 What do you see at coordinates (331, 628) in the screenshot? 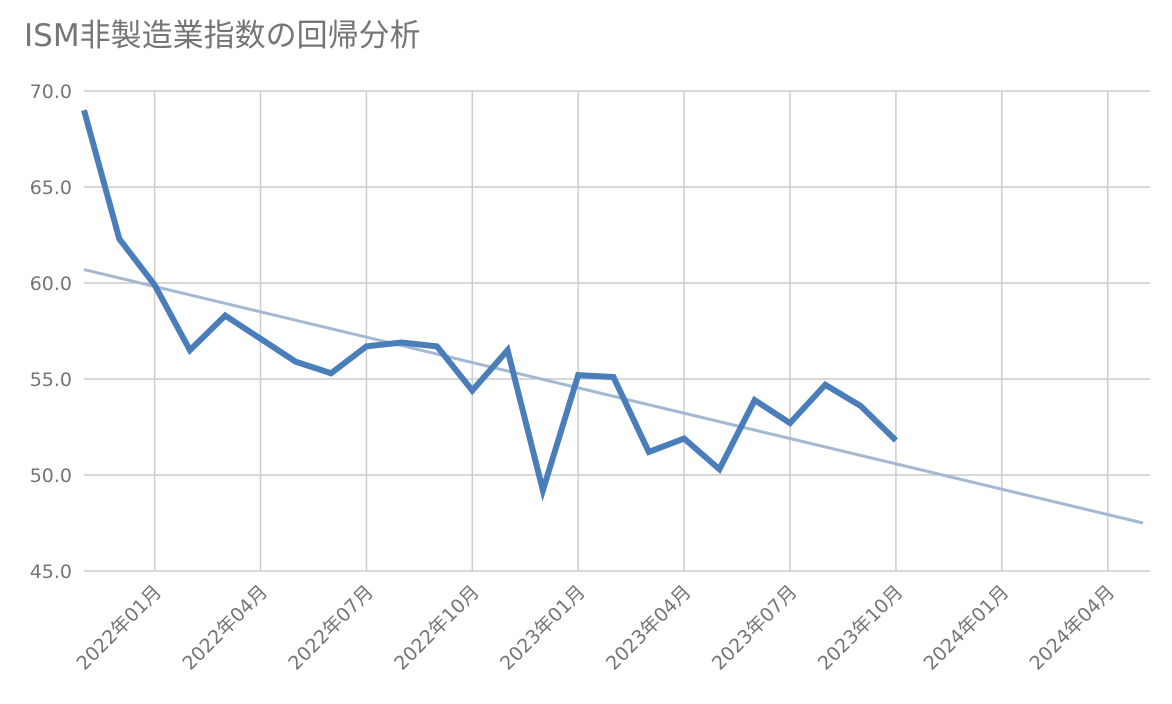
I see `x-tick-label: 2022年07月` at bounding box center [331, 628].